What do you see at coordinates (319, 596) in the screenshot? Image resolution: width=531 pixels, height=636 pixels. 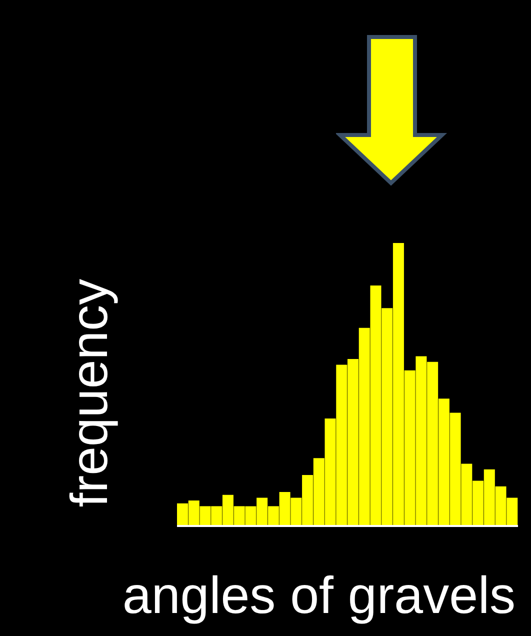 I see `x-axis-title: angles of gravels` at bounding box center [319, 596].